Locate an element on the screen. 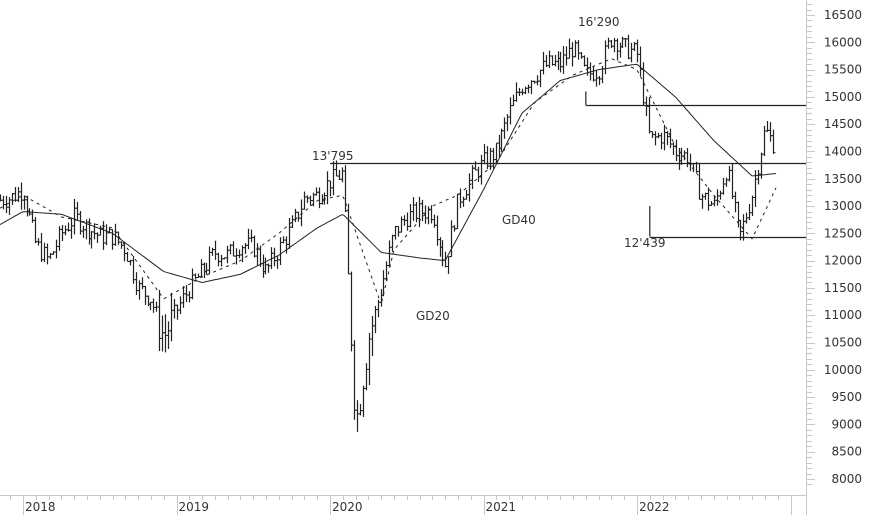 The height and width of the screenshot is (515, 874). x-tick-label: 2021 is located at coordinates (501, 507).